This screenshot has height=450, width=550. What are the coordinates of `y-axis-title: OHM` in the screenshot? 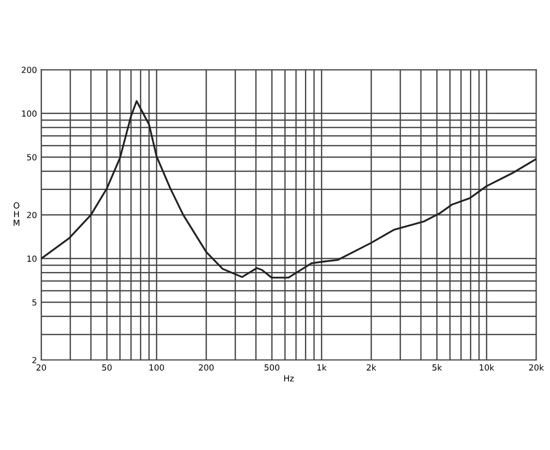 It's located at (17, 214).